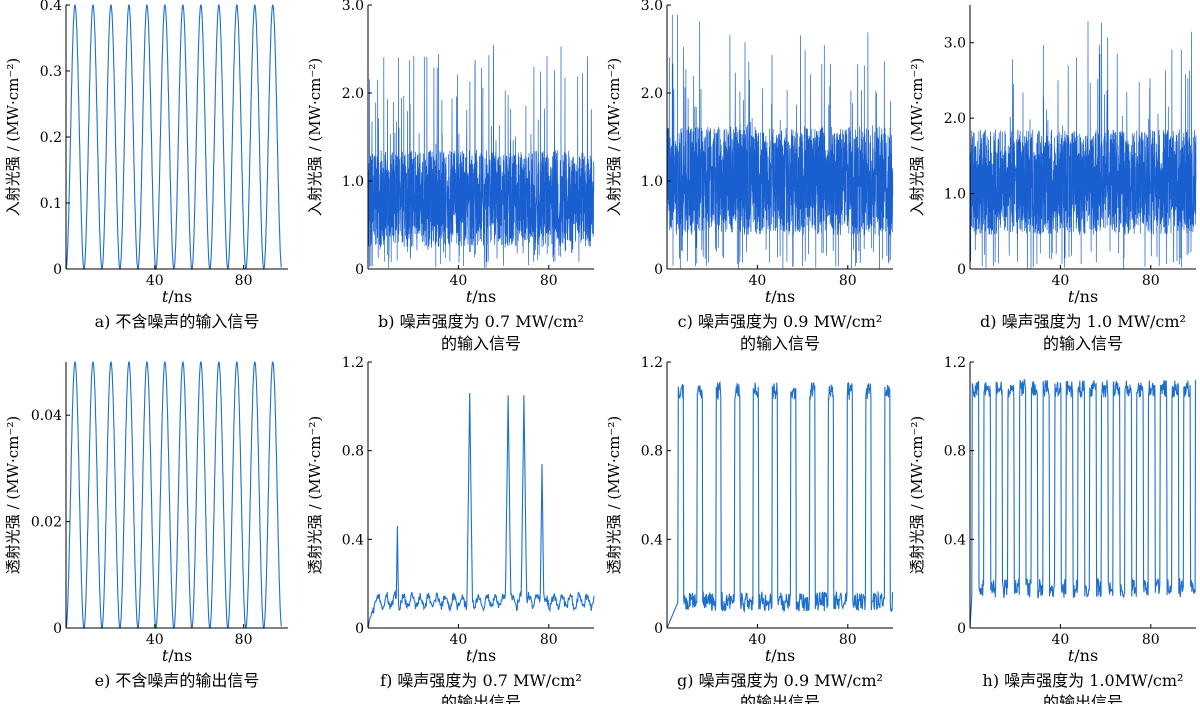 The image size is (1200, 704). Describe the element at coordinates (780, 680) in the screenshot. I see `panel-caption: g) 噪声强度为 0.9 MW/cm²` at that location.